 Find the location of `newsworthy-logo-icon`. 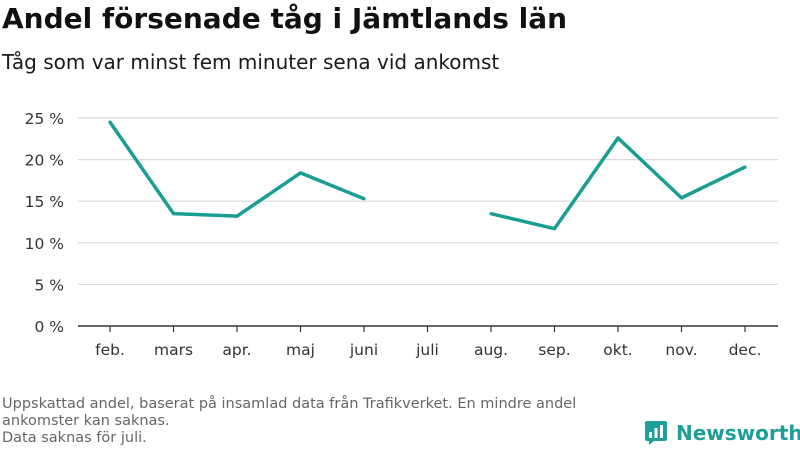

newsworthy-logo-icon is located at coordinates (656, 433).